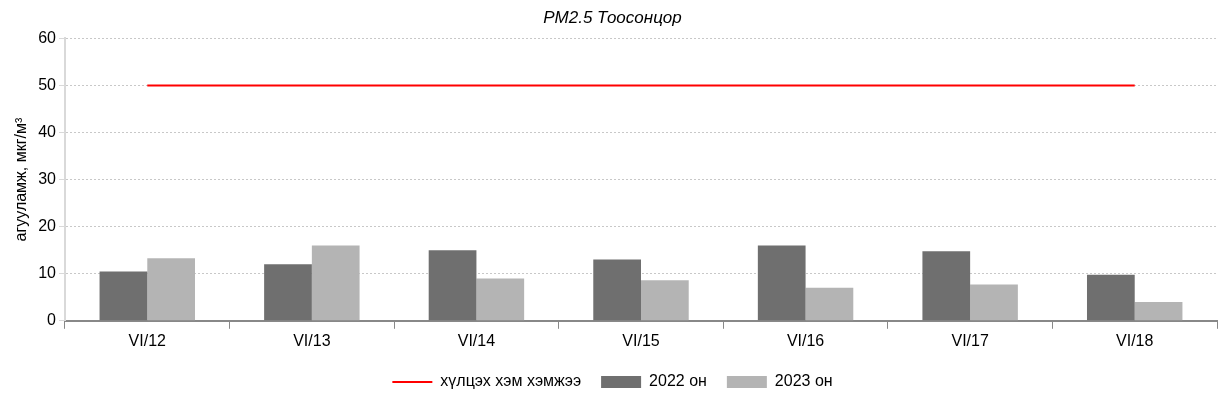  I want to click on y-tick-label: 60, so click(47, 37).